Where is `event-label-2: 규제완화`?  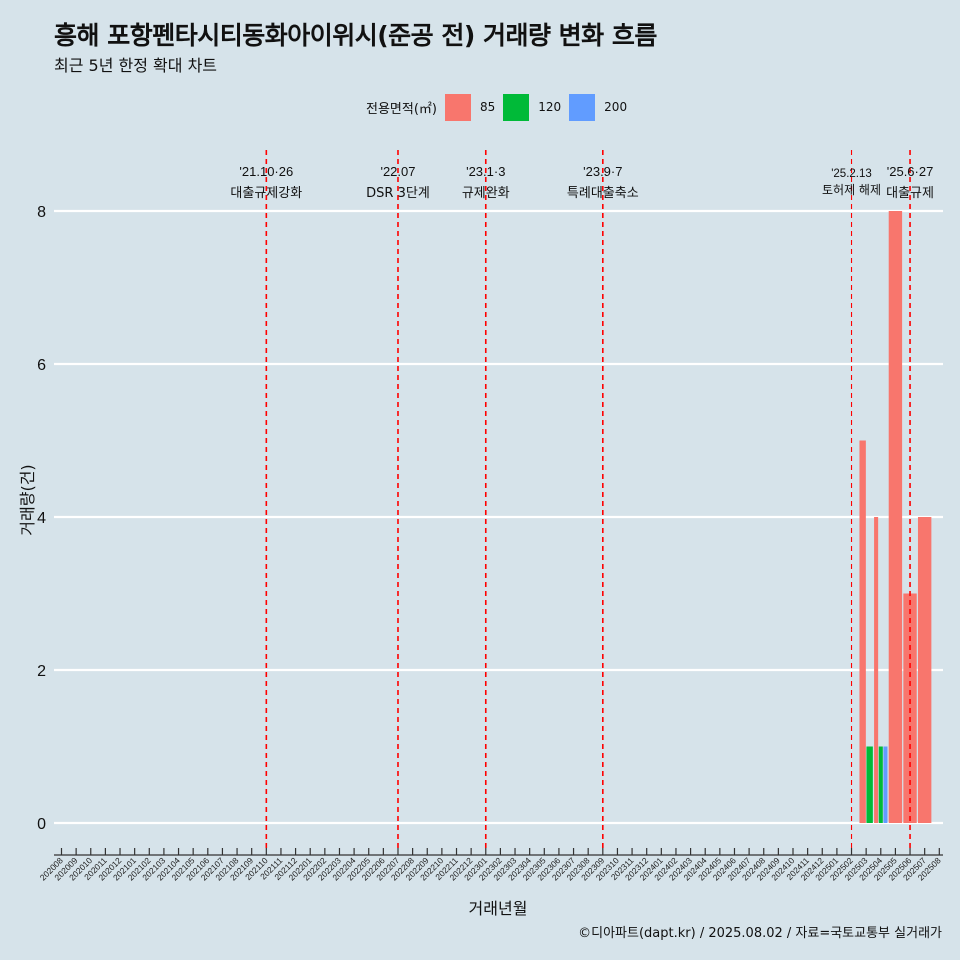 event-label-2: 규제완화 is located at coordinates (486, 193).